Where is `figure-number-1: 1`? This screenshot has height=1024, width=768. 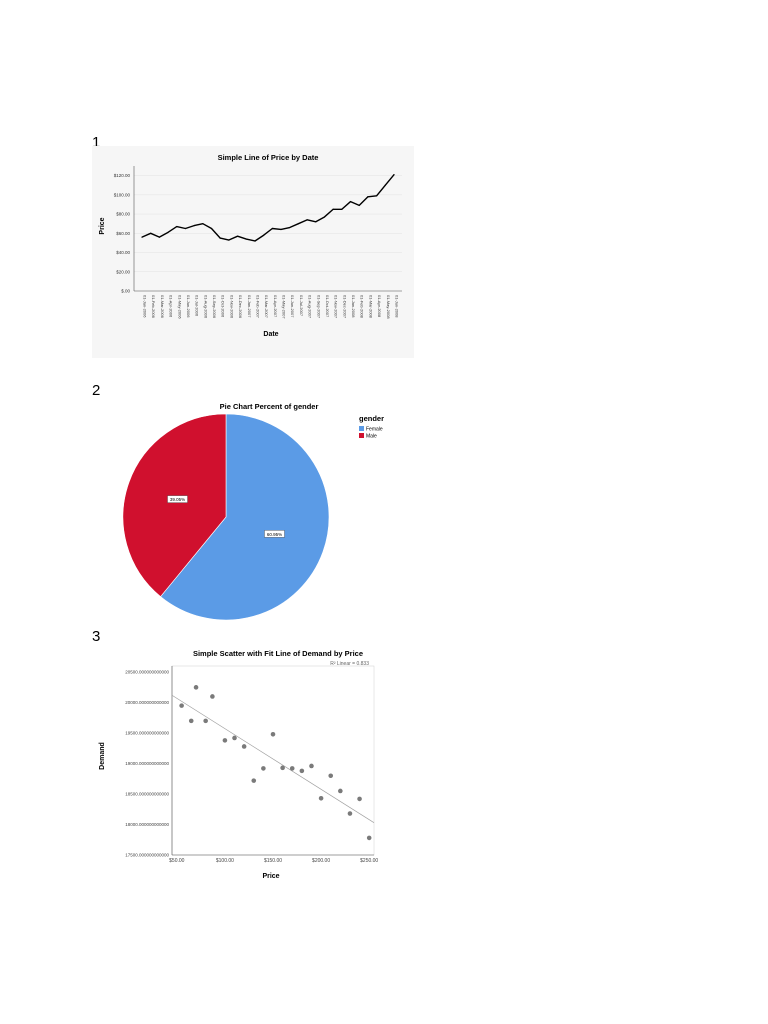
figure-number-1: 1 is located at coordinates (96, 142).